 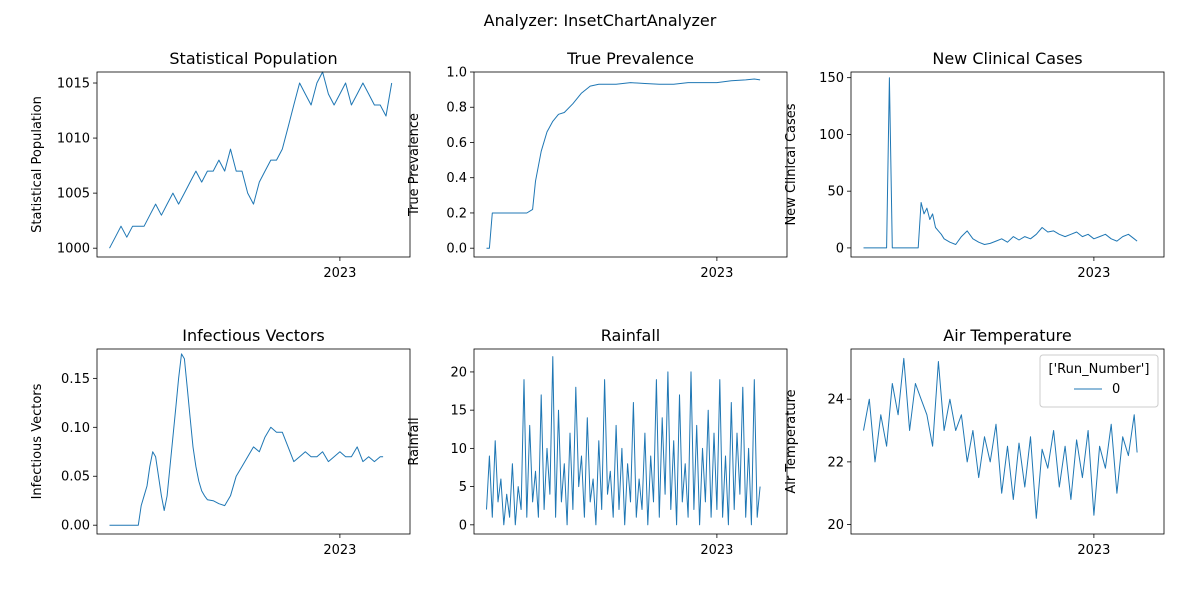 I want to click on subplot-title: New Clinical Cases, so click(x=1007, y=58).